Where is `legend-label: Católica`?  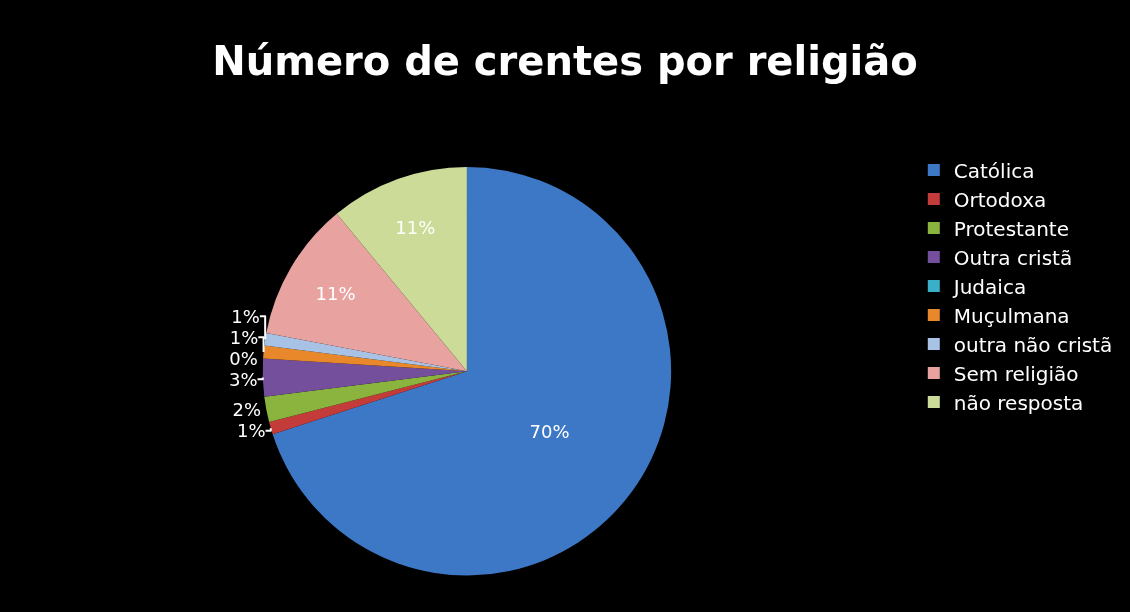
legend-label: Católica is located at coordinates (994, 170).